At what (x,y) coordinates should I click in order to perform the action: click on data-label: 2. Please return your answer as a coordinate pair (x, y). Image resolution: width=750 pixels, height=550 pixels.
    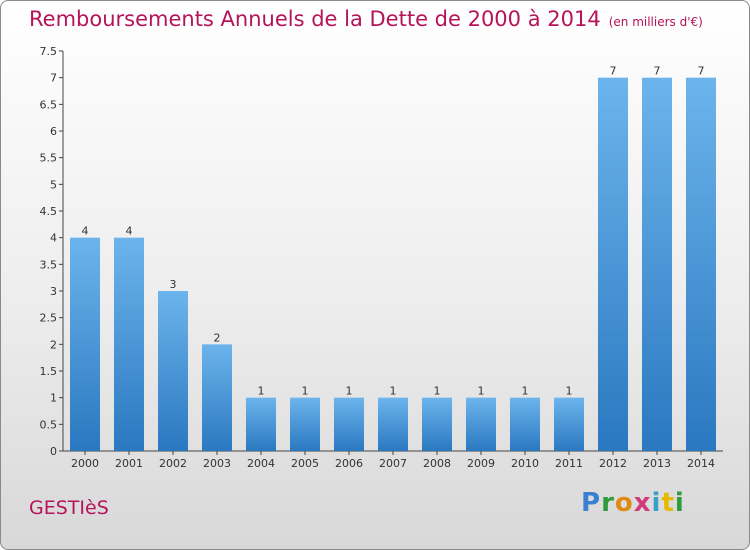
    Looking at the image, I should click on (217, 337).